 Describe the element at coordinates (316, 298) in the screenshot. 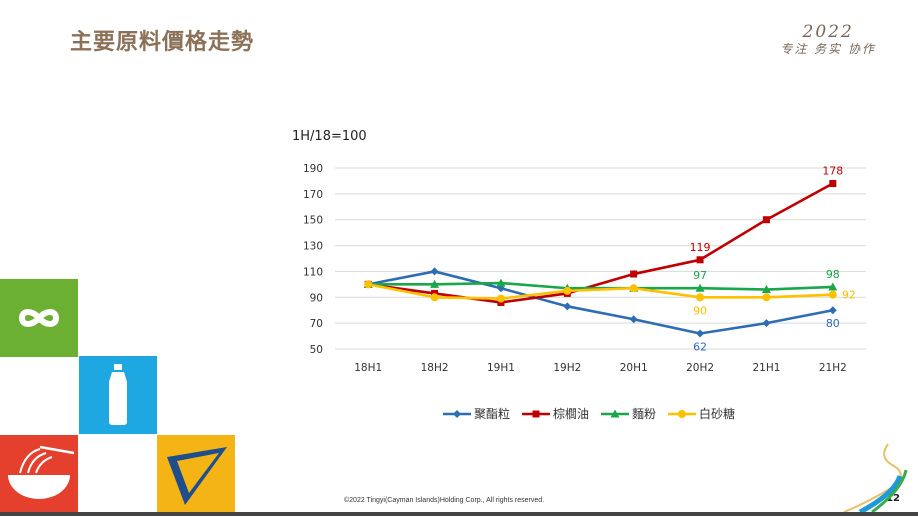

I see `y-tick-label: 90` at that location.